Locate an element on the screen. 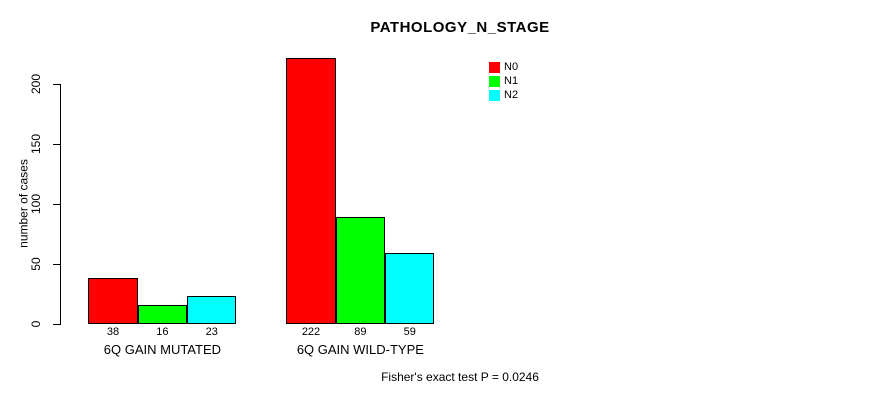 The width and height of the screenshot is (890, 400). x-category-label-2: 6Q GAIN WILD-TYPE is located at coordinates (360, 349).